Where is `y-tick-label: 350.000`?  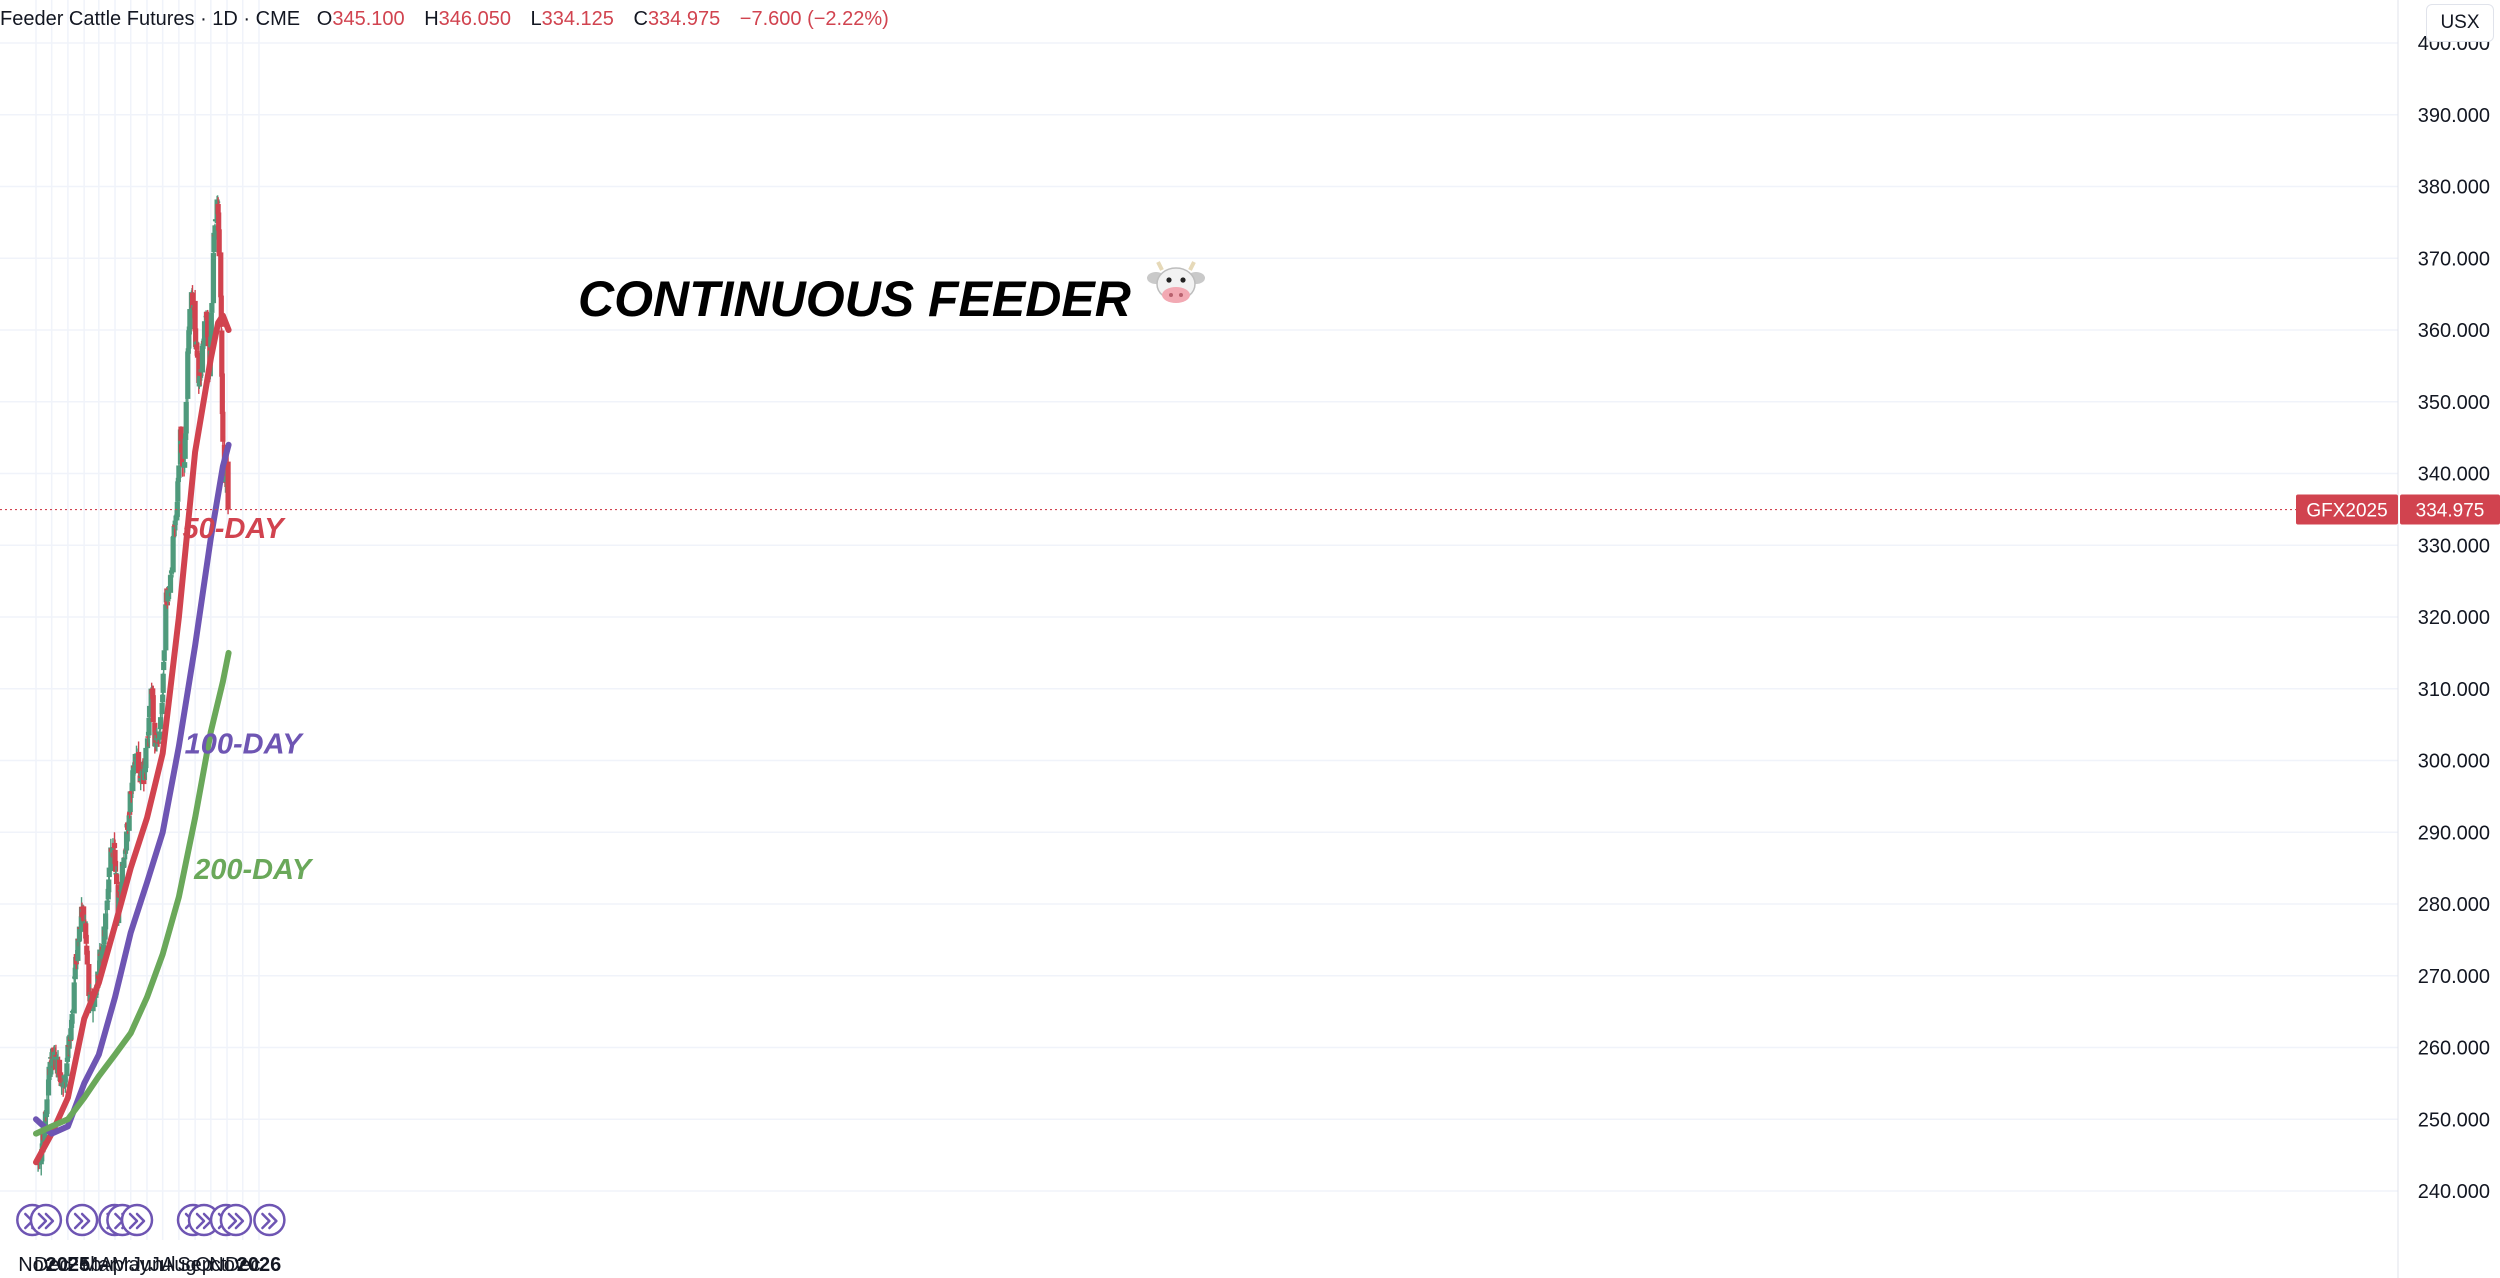 y-tick-label: 350.000 is located at coordinates (2454, 403).